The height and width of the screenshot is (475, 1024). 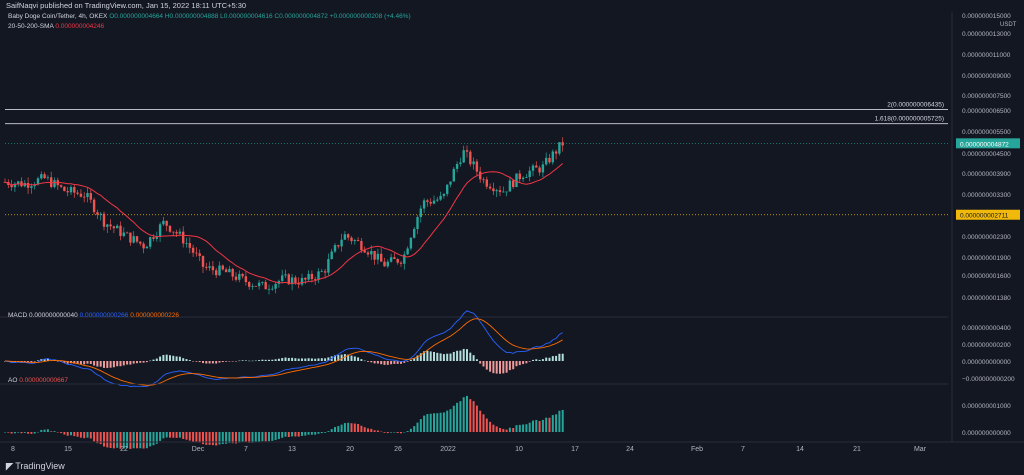 I want to click on time-tick-label: Feb, so click(x=697, y=449).